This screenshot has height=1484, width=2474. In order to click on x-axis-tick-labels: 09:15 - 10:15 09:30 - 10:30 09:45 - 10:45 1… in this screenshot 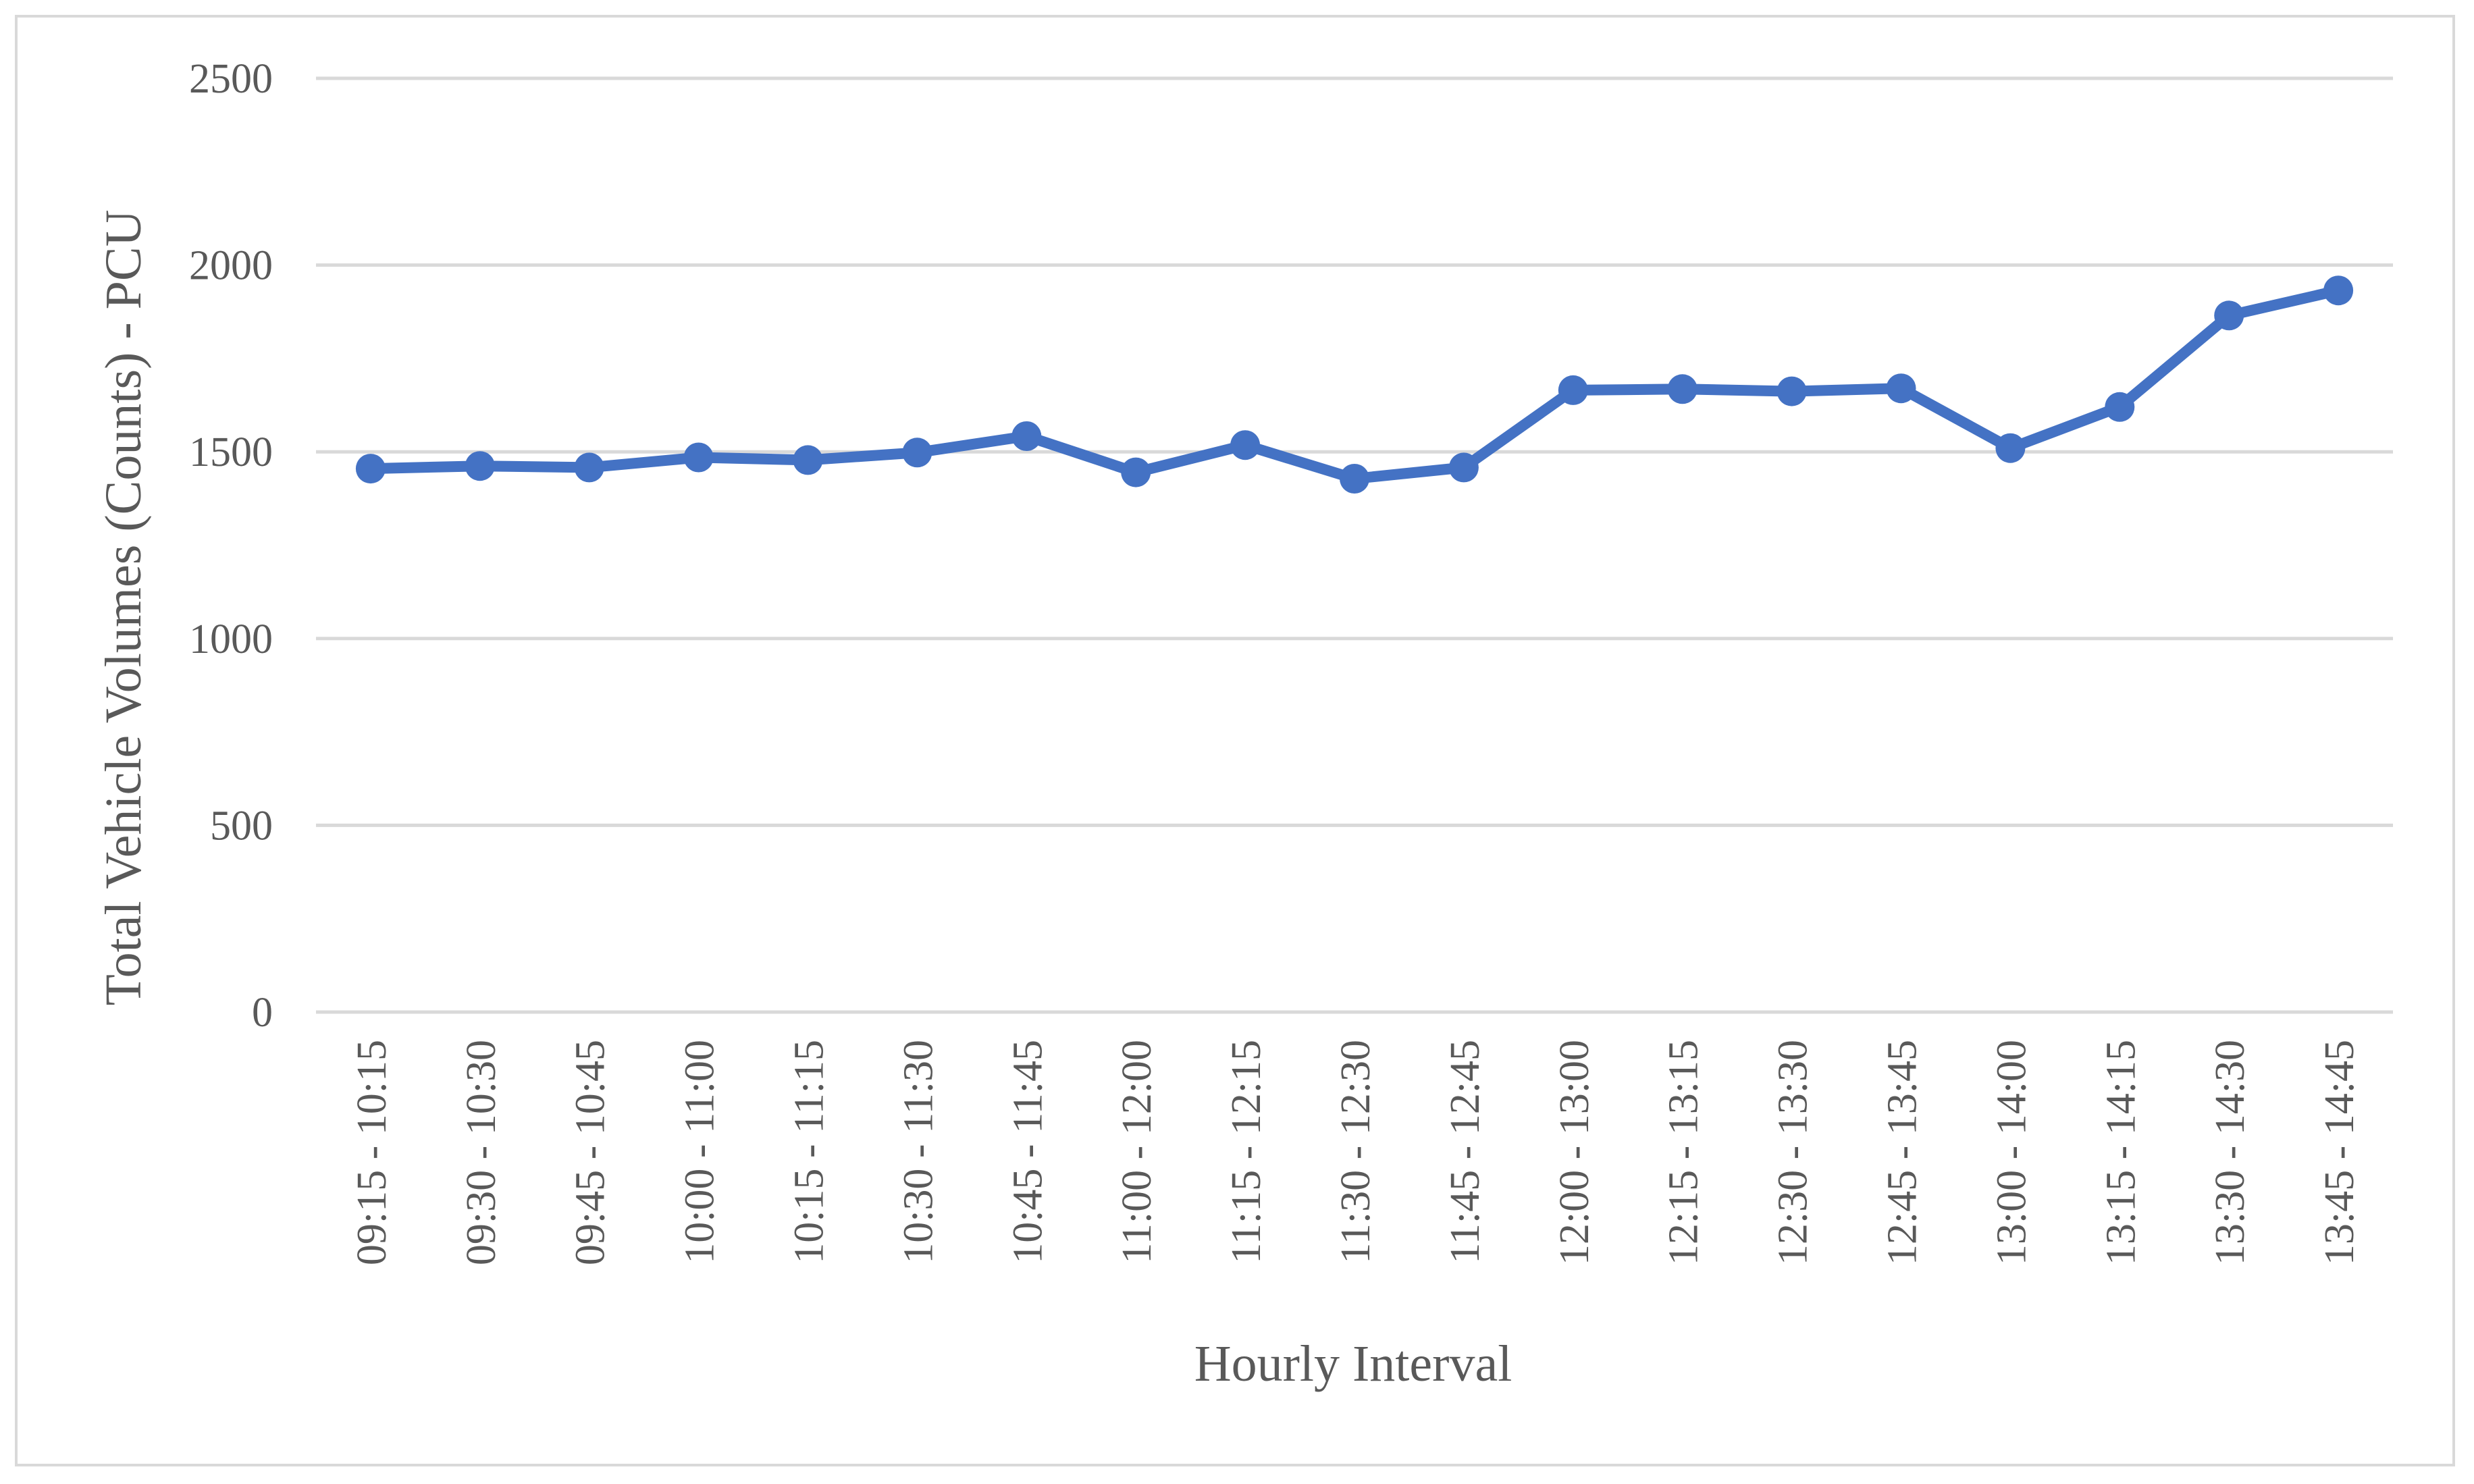, I will do `click(1356, 1152)`.